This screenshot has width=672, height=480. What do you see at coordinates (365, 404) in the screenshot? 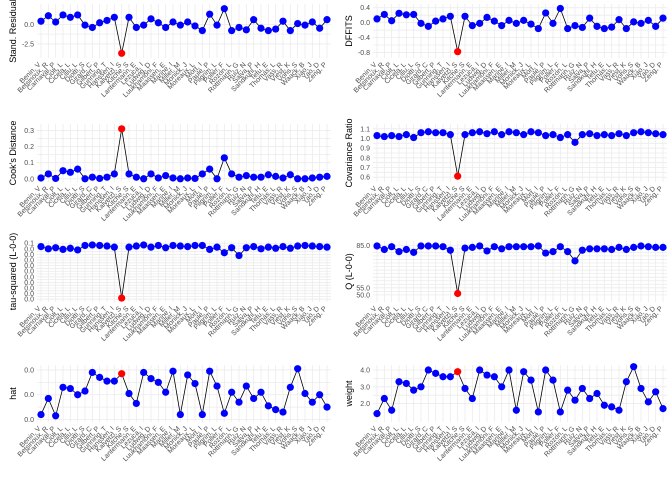
I see `y-tick-label: 2.0` at bounding box center [365, 404].